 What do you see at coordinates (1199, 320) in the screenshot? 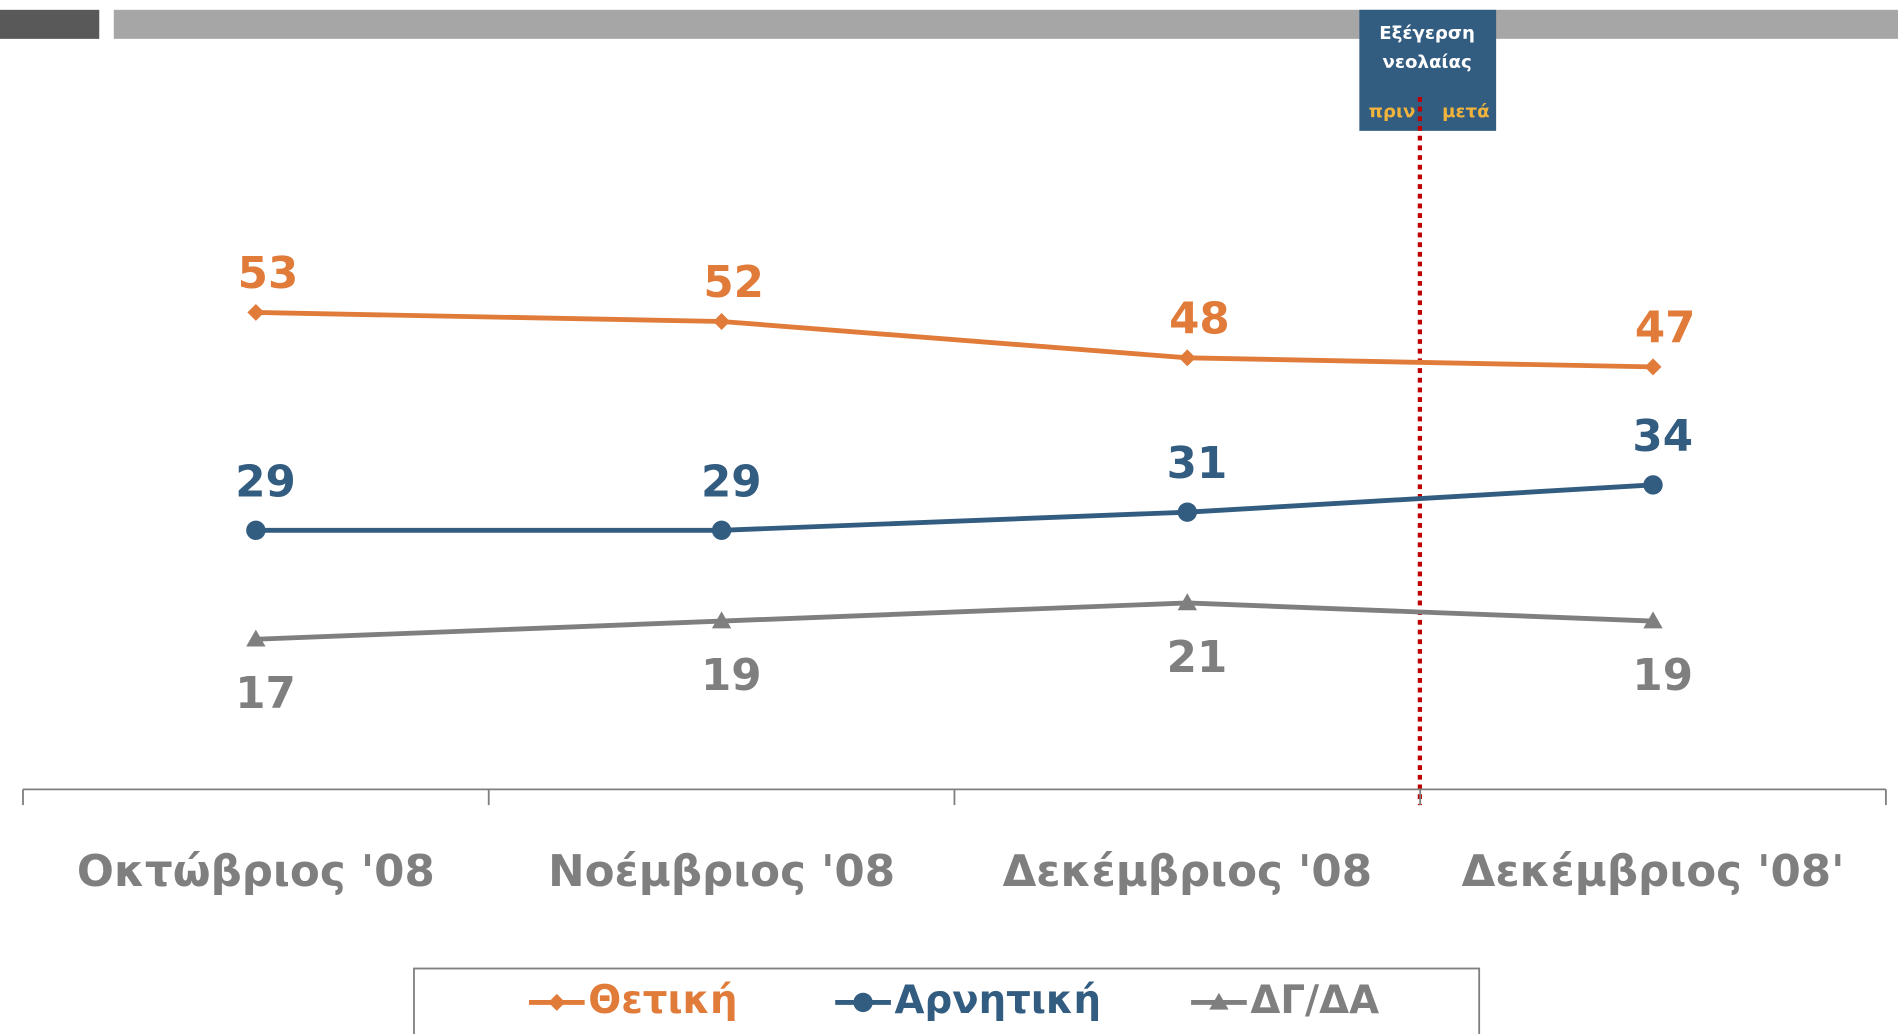
I see `data-label: 48` at bounding box center [1199, 320].